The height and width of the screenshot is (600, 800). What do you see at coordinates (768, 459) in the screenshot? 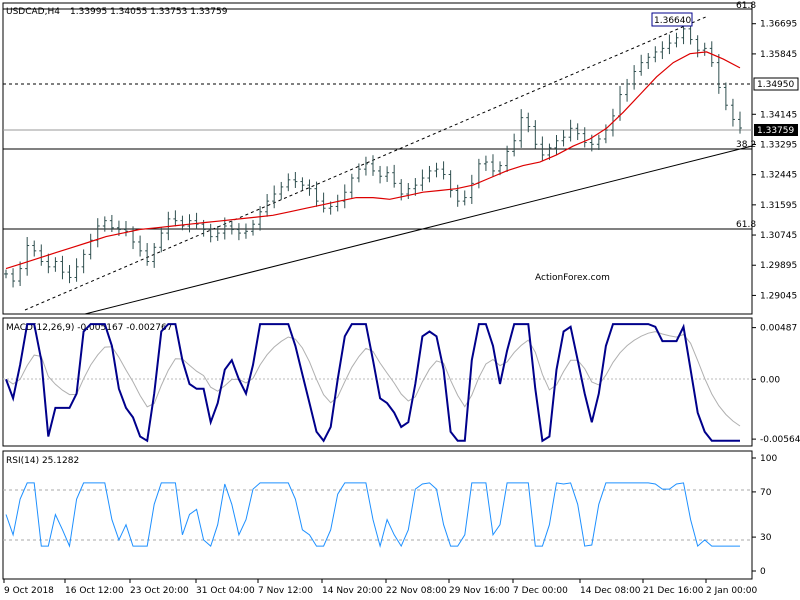
I see `rsi-tick-label: 100` at bounding box center [768, 459].